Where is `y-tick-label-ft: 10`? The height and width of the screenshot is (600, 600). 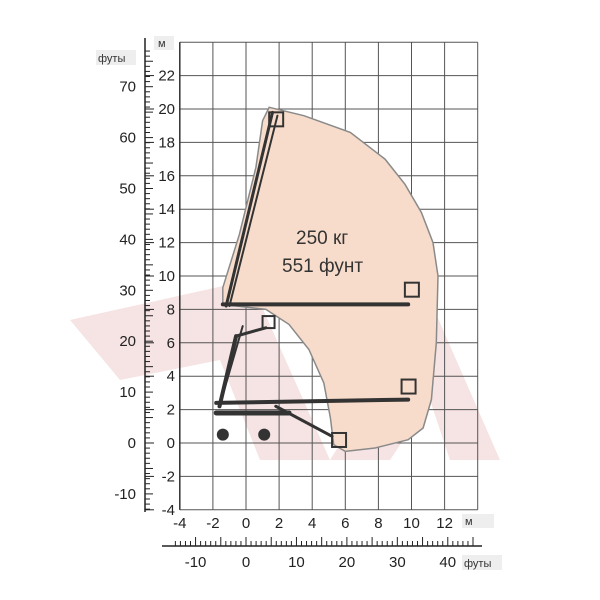 y-tick-label-ft: 10 is located at coordinates (127, 392).